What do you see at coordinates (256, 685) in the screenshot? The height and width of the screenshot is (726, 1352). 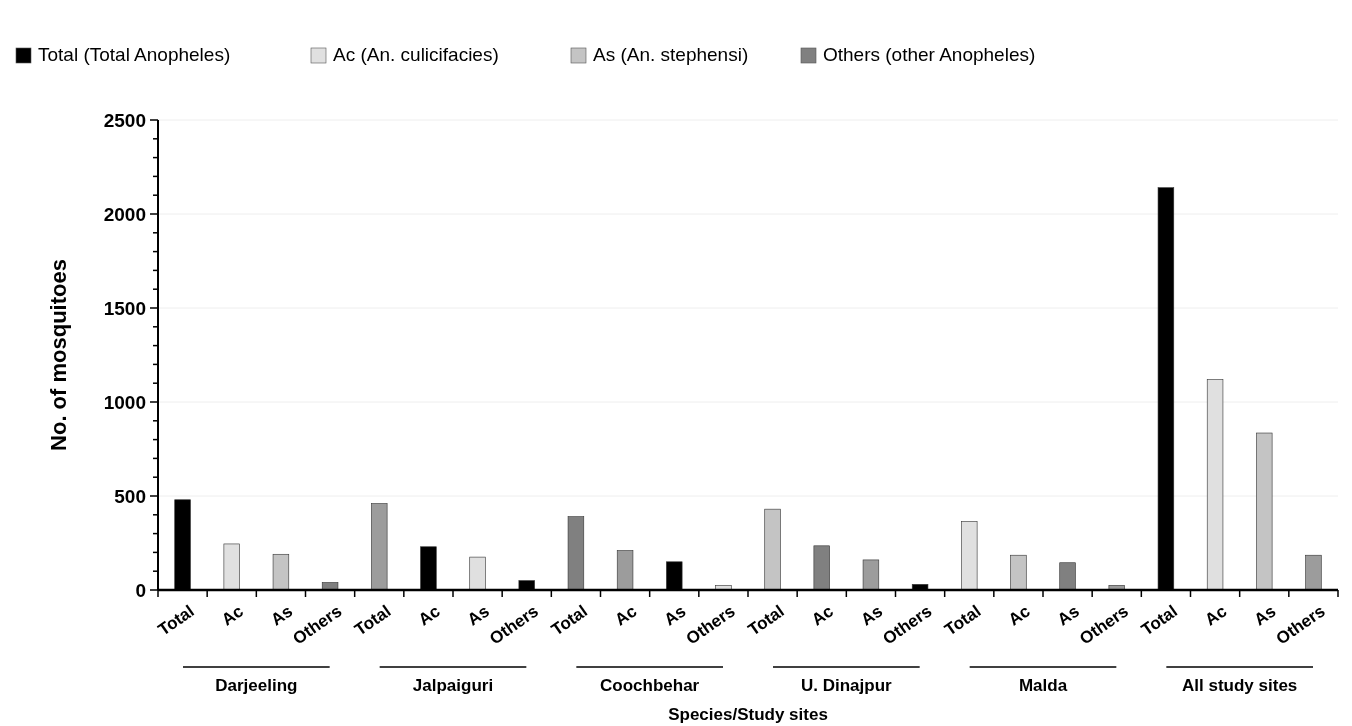 I see `text: Darjeeling` at bounding box center [256, 685].